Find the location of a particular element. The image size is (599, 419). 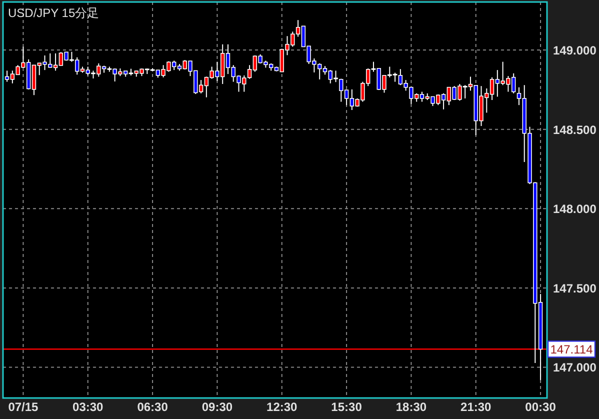

ref-label: 147.114 is located at coordinates (571, 349).